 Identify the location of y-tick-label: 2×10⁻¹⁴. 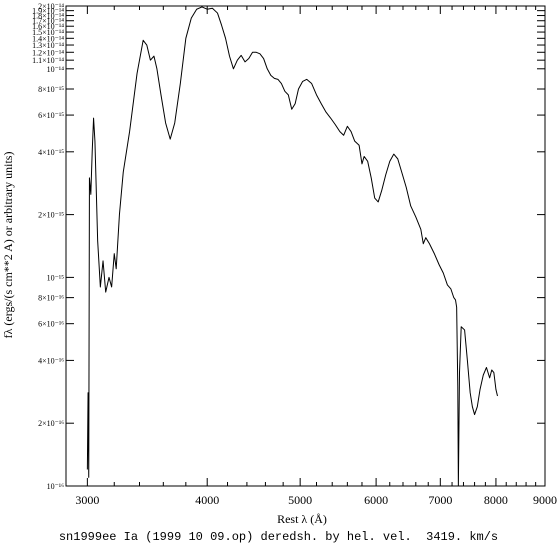
(51, 6).